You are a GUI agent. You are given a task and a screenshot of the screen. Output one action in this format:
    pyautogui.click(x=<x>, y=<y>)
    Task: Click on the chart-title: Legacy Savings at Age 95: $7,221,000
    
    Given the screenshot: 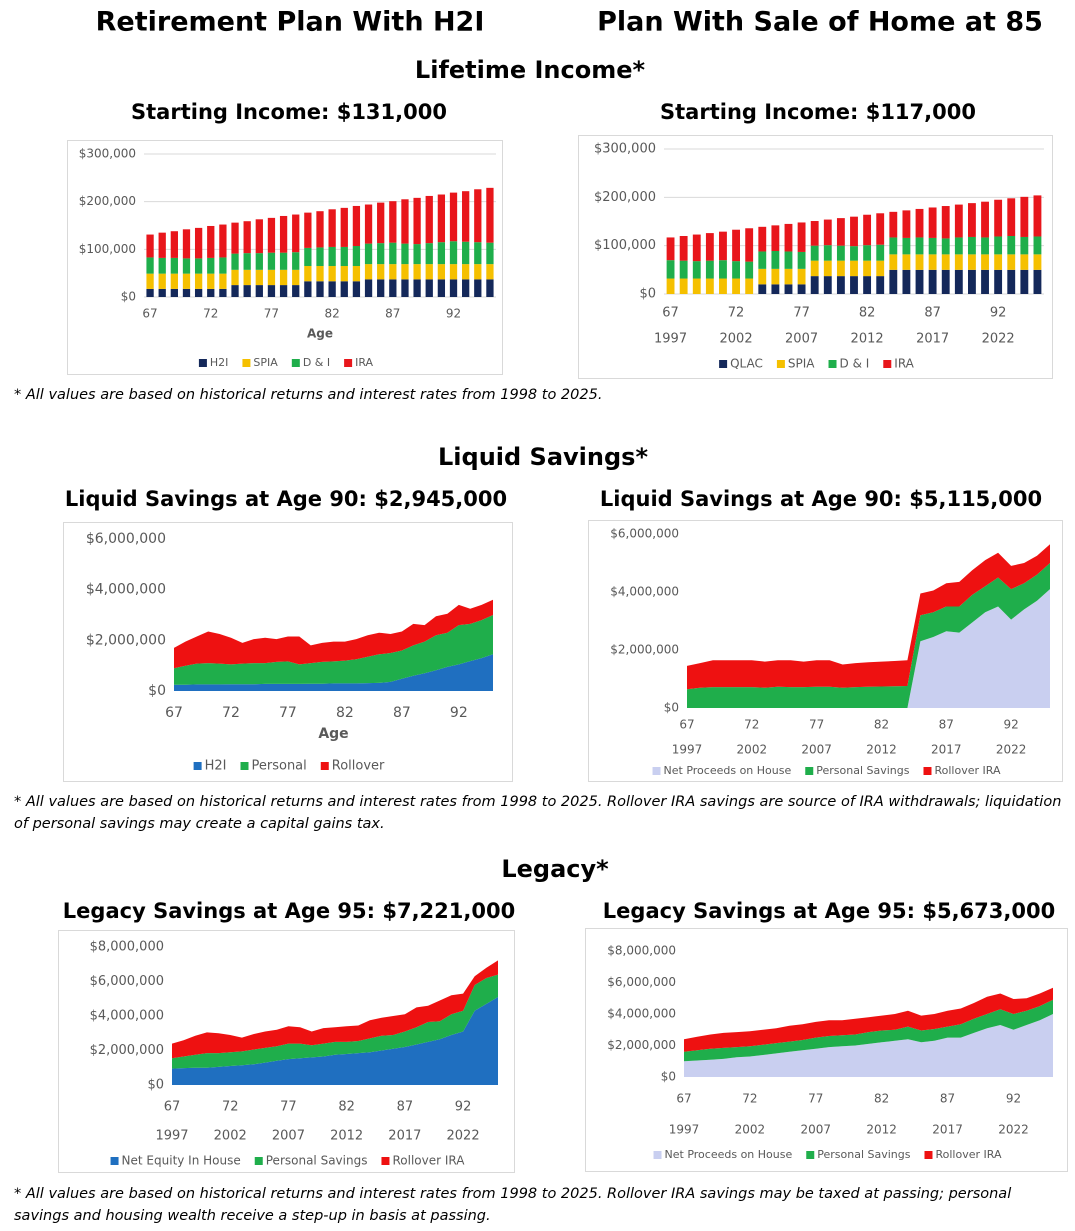 What is the action you would take?
    pyautogui.click(x=289, y=911)
    